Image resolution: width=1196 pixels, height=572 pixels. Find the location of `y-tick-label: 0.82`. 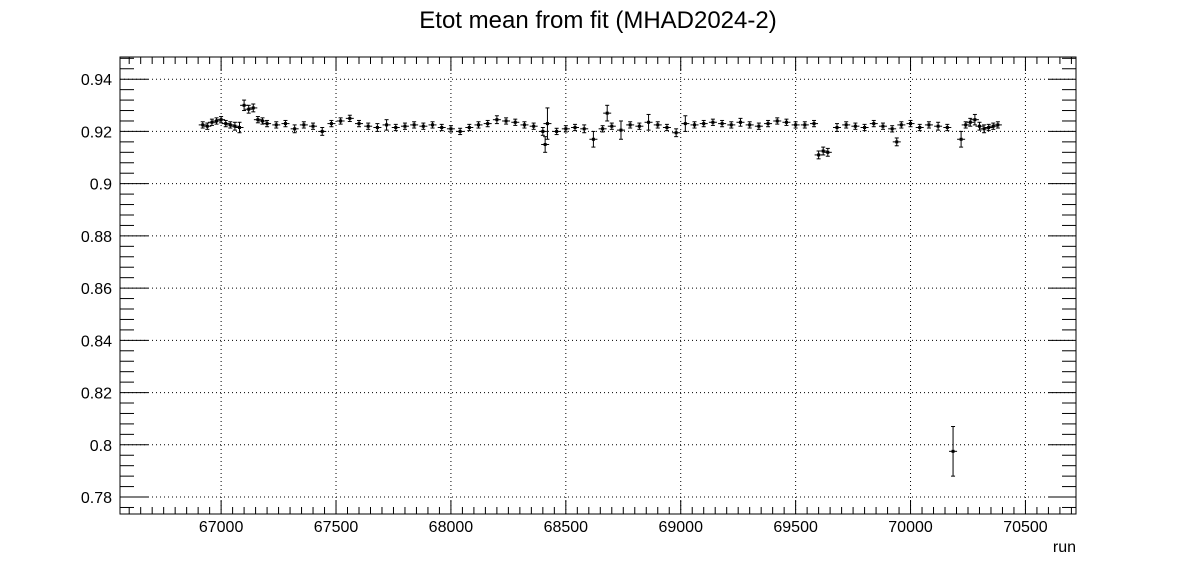

y-tick-label: 0.82 is located at coordinates (96, 394).